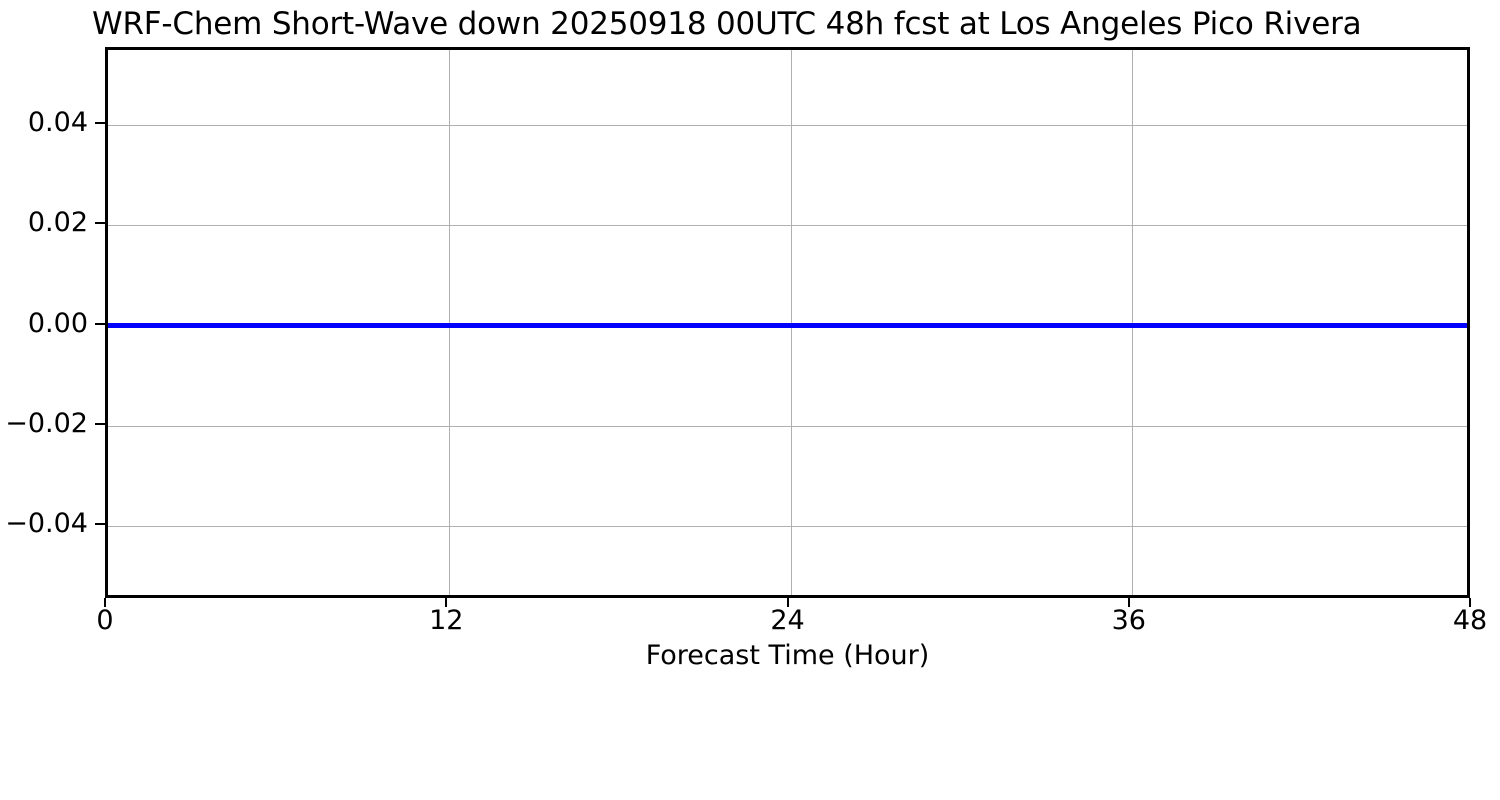 This screenshot has width=1500, height=800. Describe the element at coordinates (1470, 620) in the screenshot. I see `x-tick-label: 48` at that location.